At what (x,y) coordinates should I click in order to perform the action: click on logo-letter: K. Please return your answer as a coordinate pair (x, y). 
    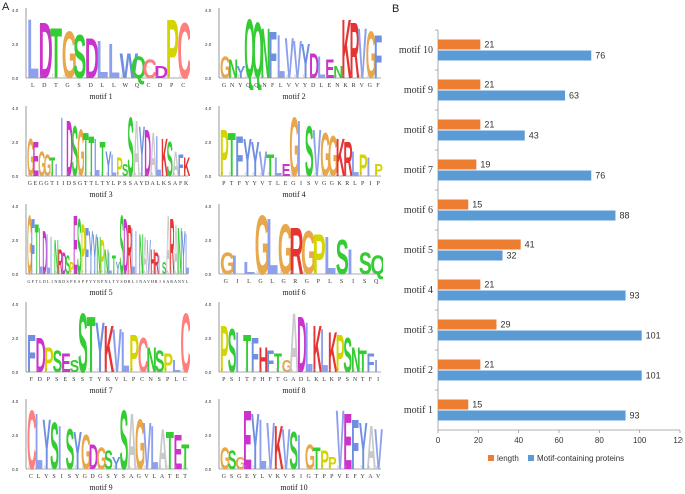
    Looking at the image, I should click on (317, 348).